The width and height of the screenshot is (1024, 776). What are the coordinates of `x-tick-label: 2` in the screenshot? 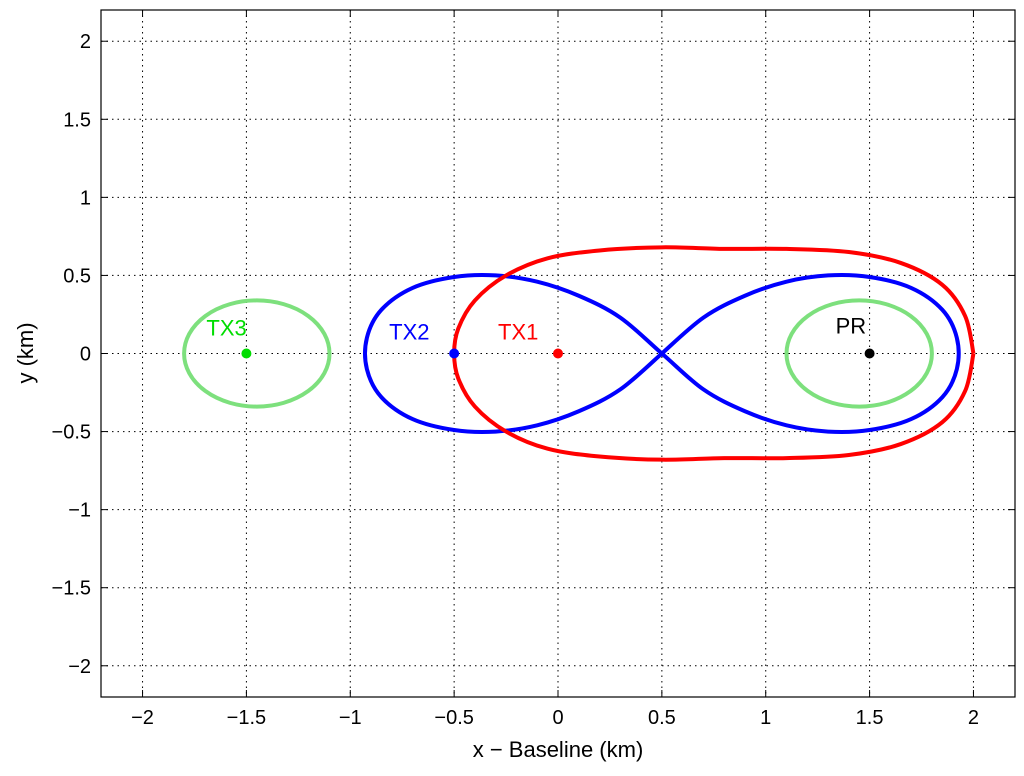 It's located at (973, 718).